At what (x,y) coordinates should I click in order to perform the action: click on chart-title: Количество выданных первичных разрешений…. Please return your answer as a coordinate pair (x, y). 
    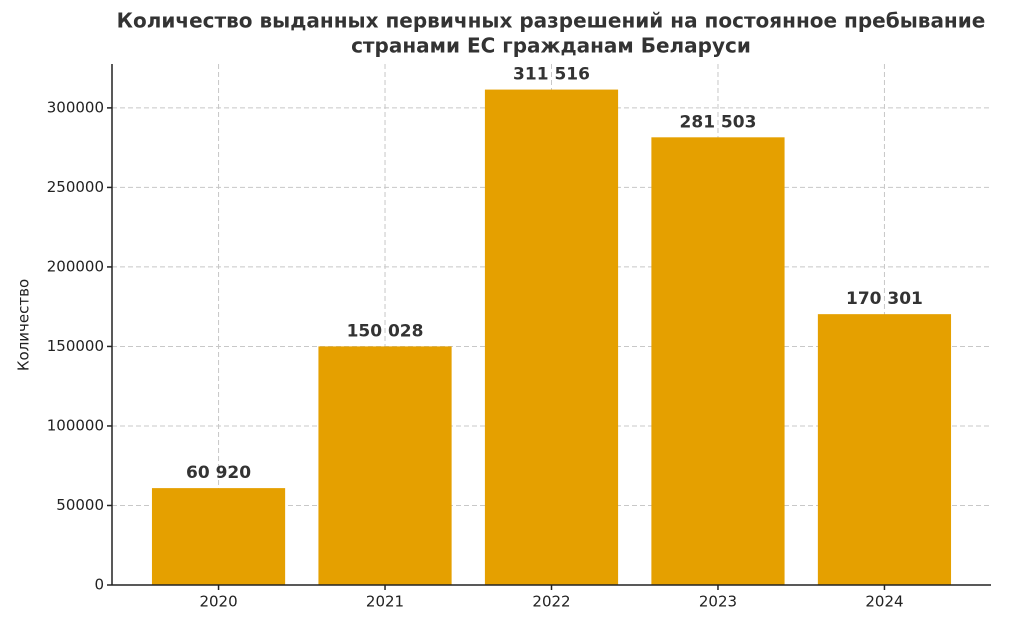
    Looking at the image, I should click on (551, 21).